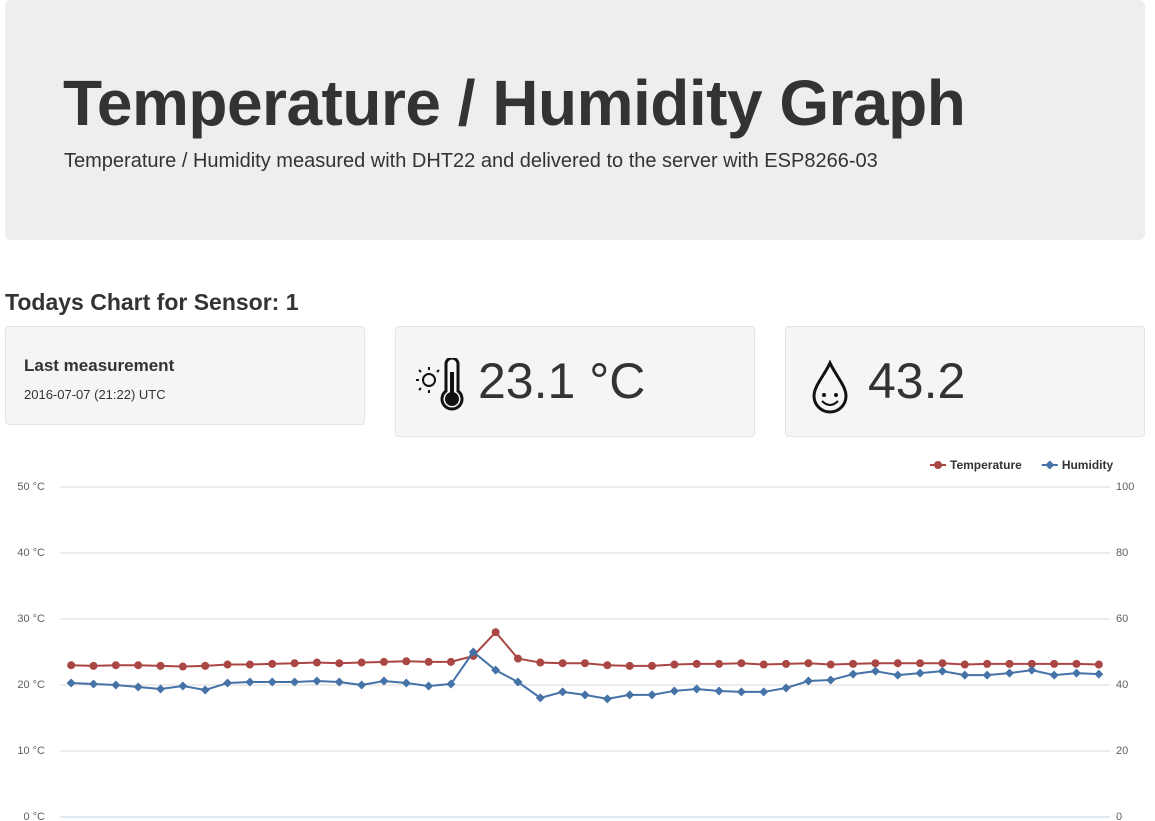  I want to click on y-tick-label: 20 °C, so click(31, 685).